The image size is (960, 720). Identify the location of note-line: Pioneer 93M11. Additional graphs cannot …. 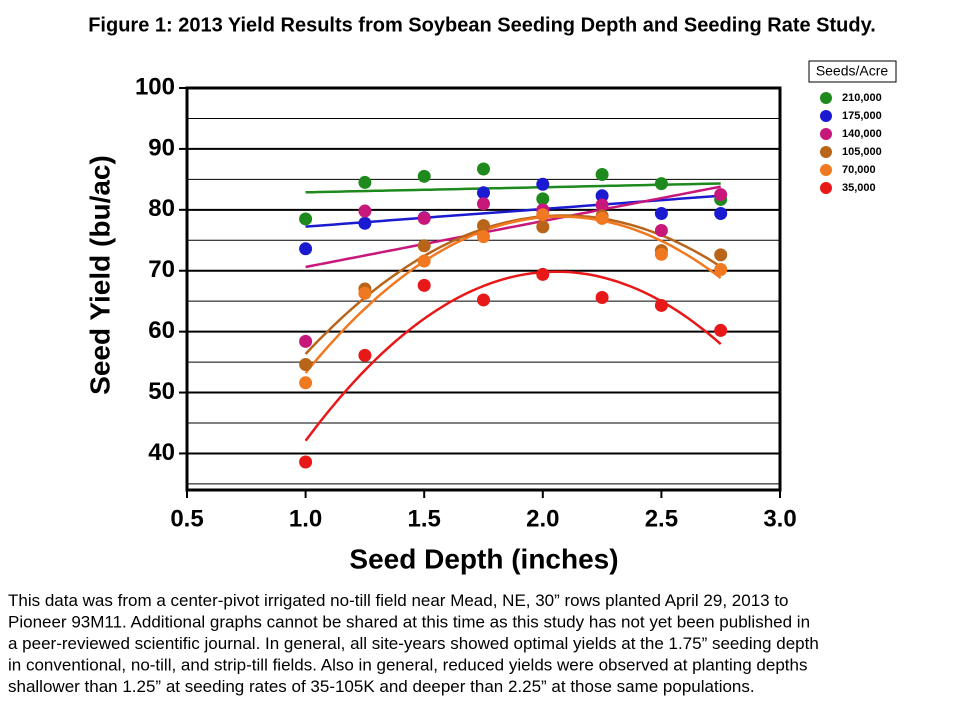
(409, 622).